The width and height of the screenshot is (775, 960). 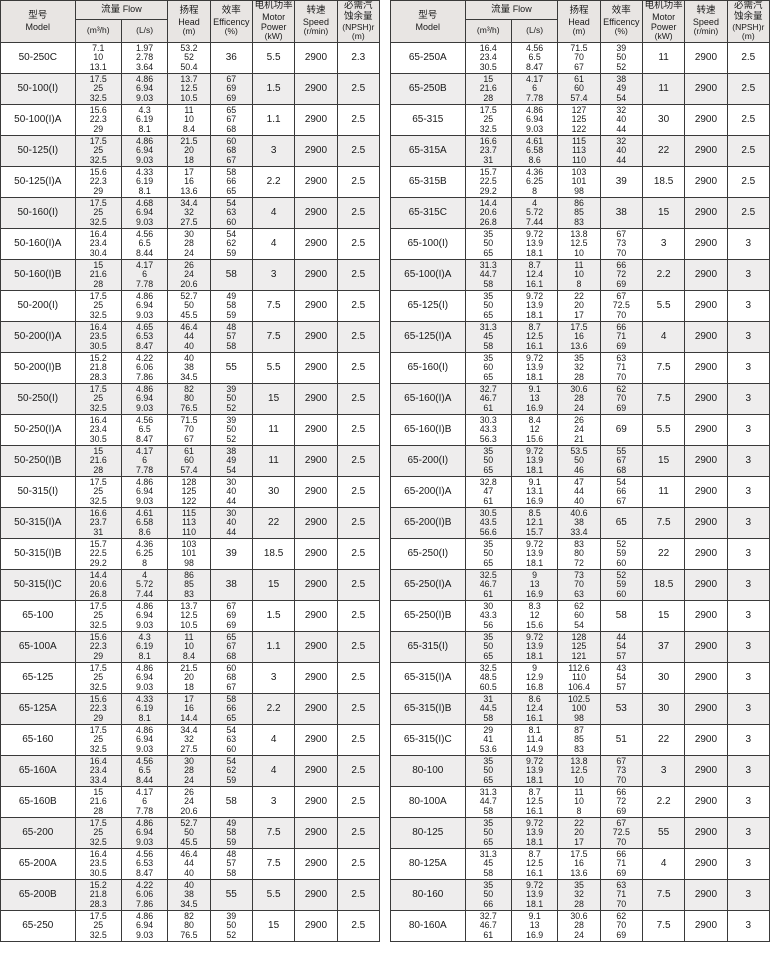 What do you see at coordinates (488, 337) in the screenshot?
I see `cell-flow-m3h: 31.3 45 58` at bounding box center [488, 337].